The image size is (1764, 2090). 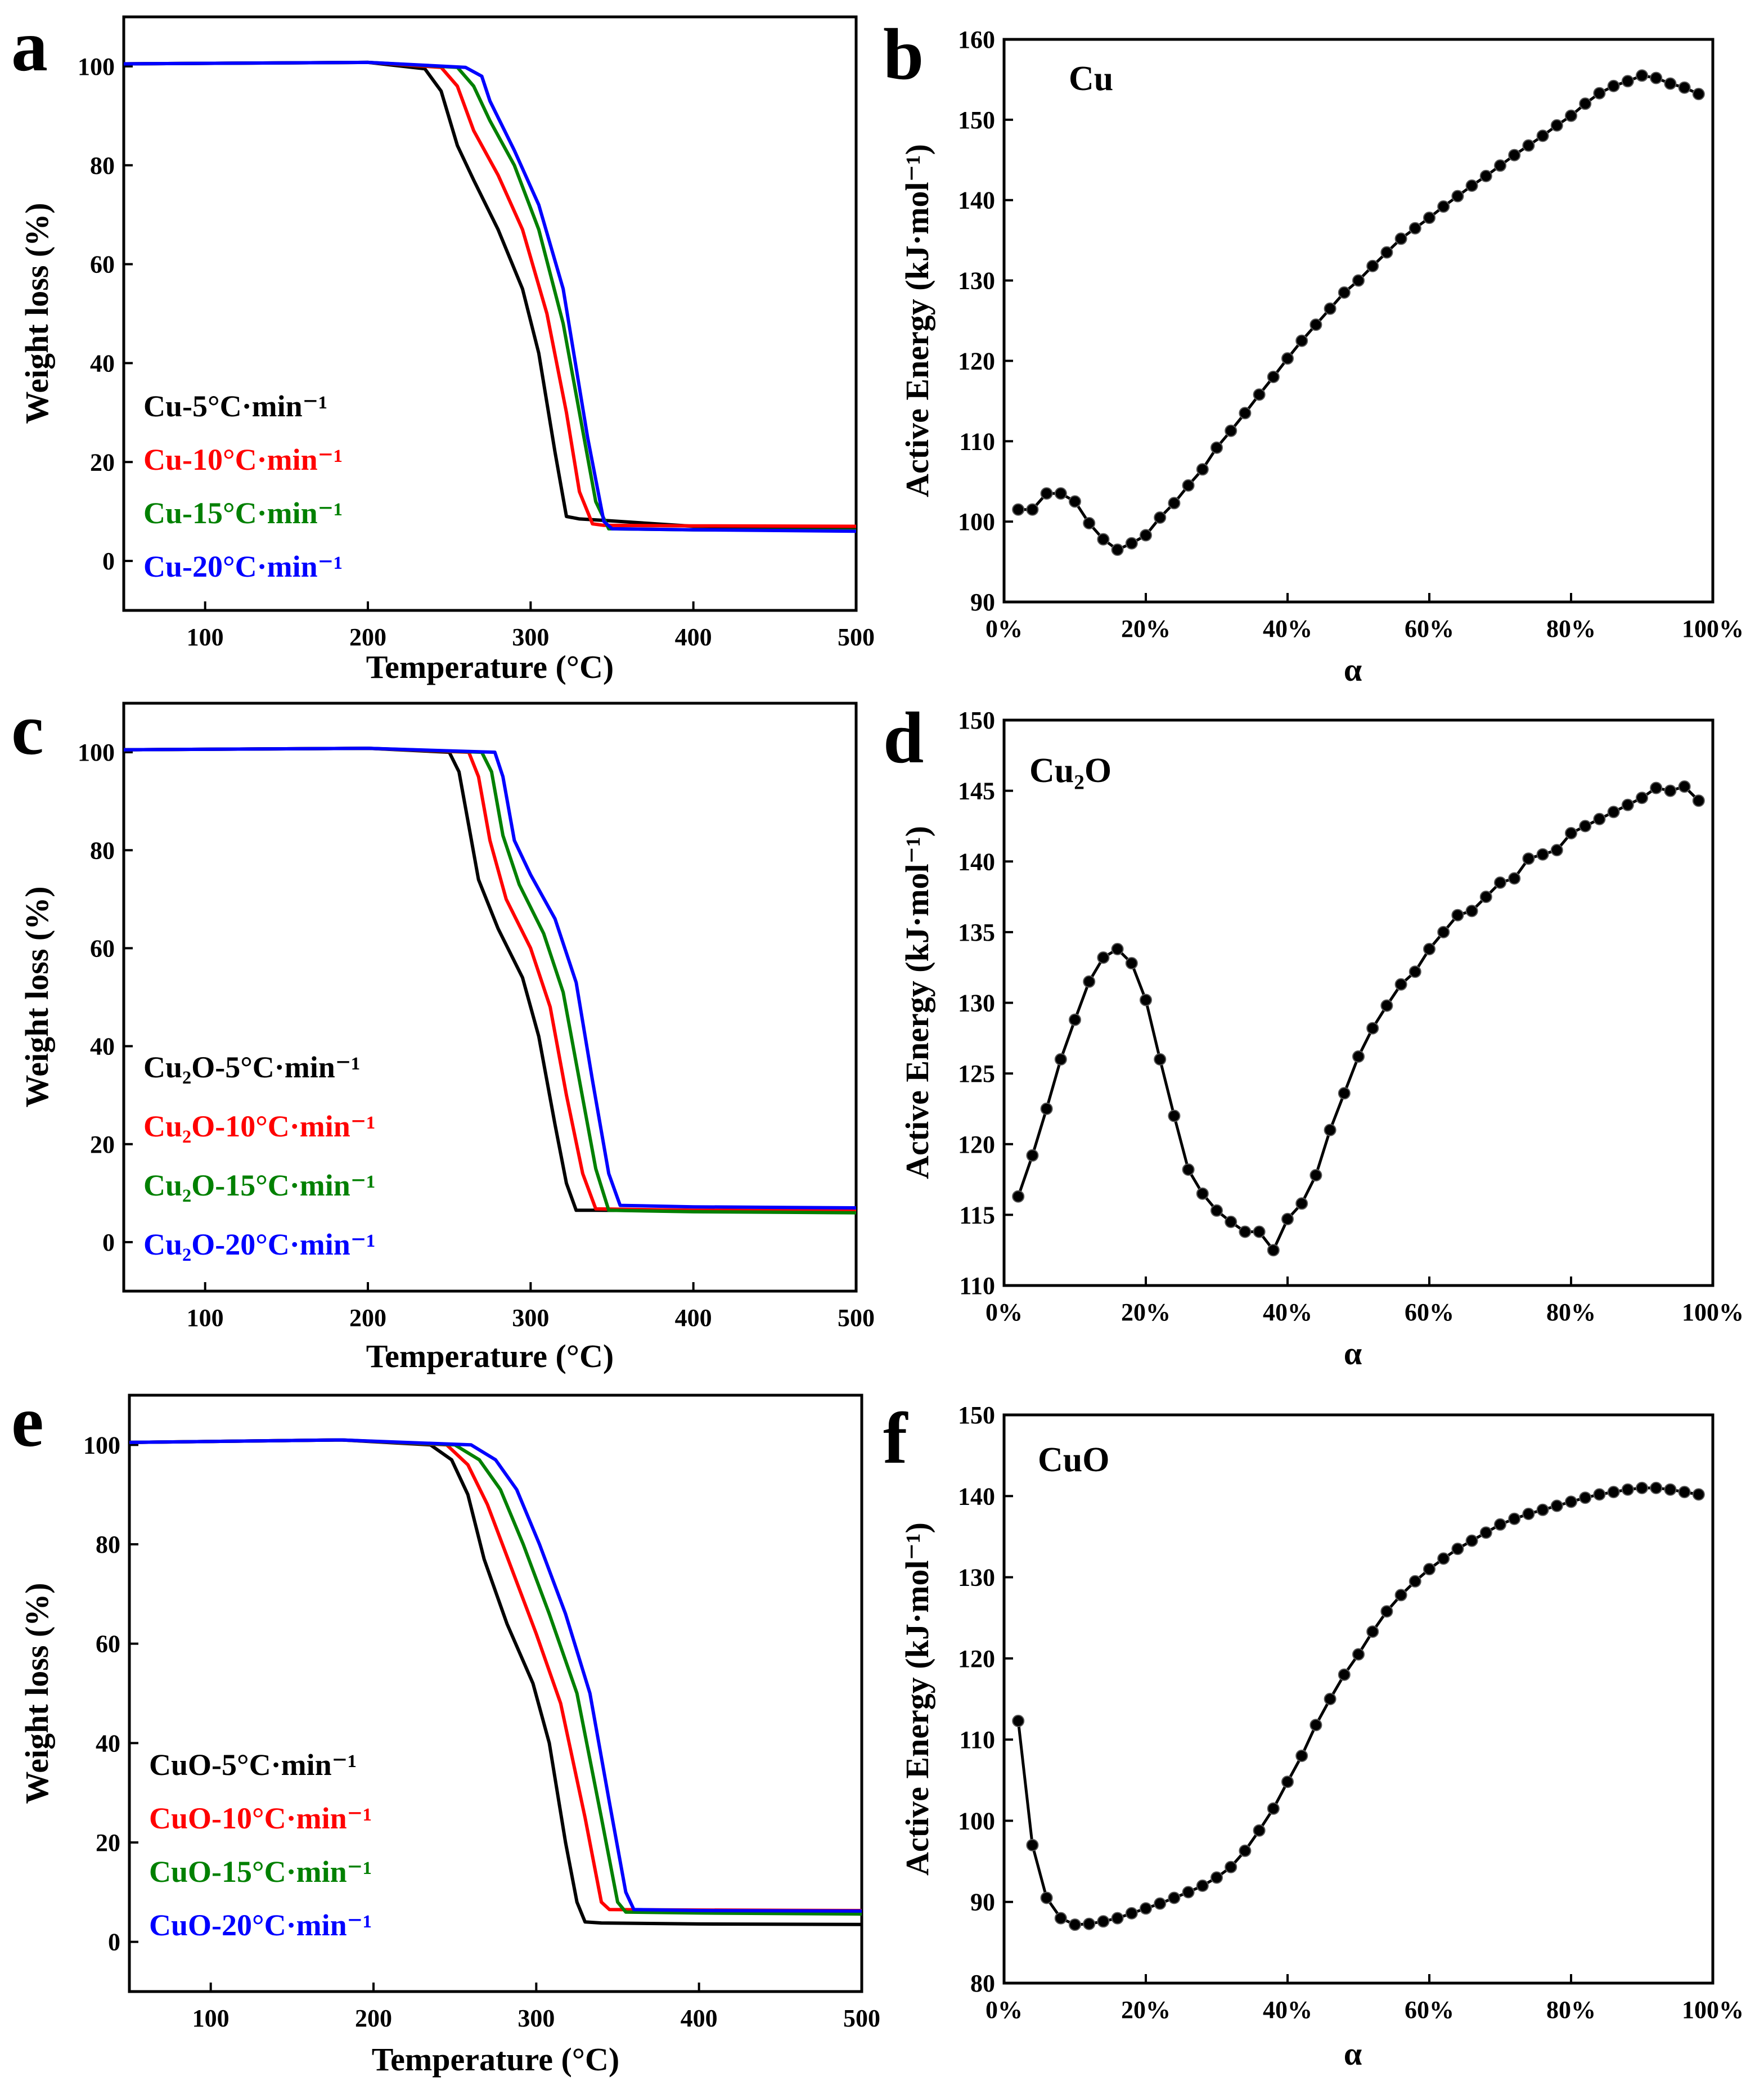 What do you see at coordinates (1004, 628) in the screenshot?
I see `x-tick-label-b-0: 0%` at bounding box center [1004, 628].